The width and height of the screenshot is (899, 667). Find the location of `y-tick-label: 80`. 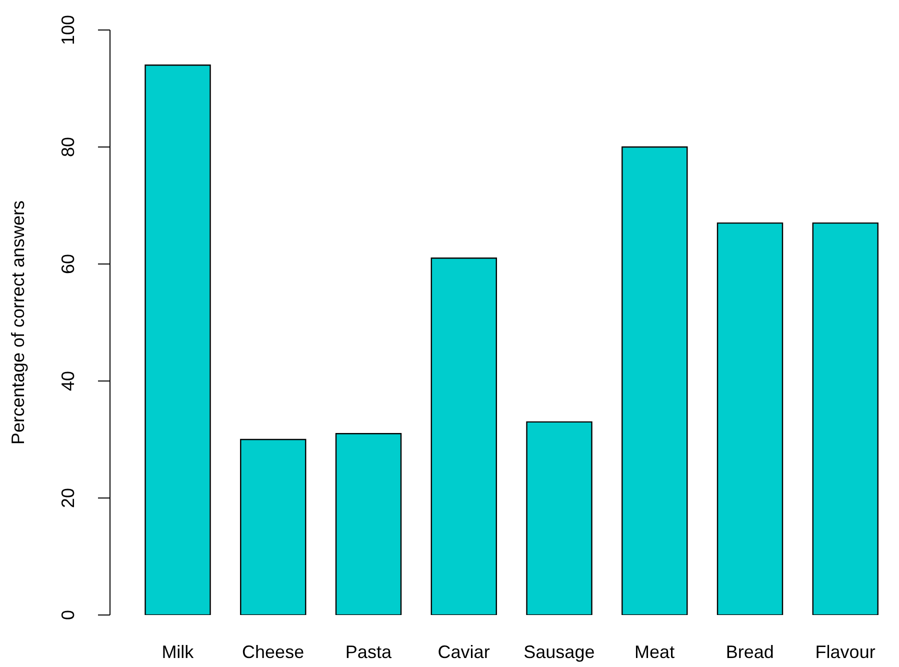

y-tick-label: 80 is located at coordinates (68, 147).